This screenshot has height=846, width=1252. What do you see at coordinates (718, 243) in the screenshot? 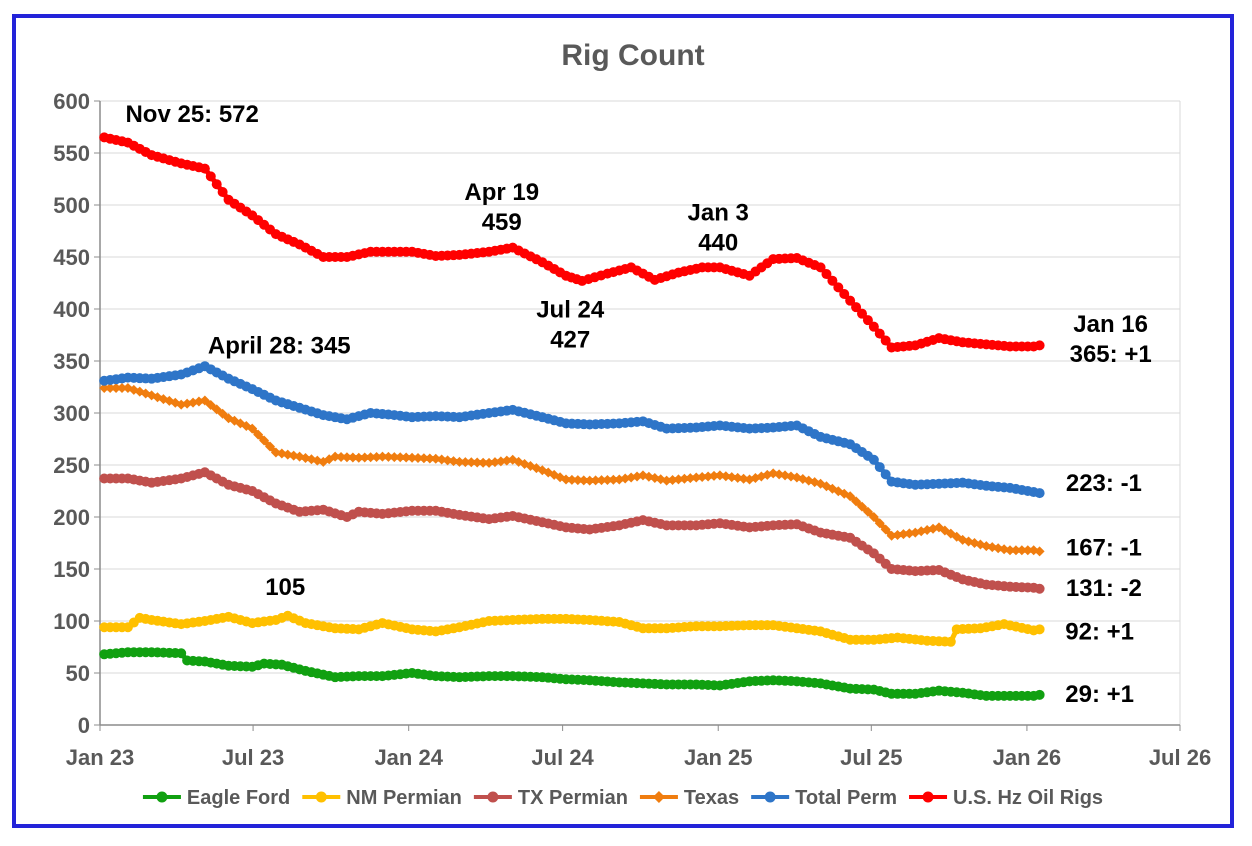
I see `annotation-label: 440` at bounding box center [718, 243].